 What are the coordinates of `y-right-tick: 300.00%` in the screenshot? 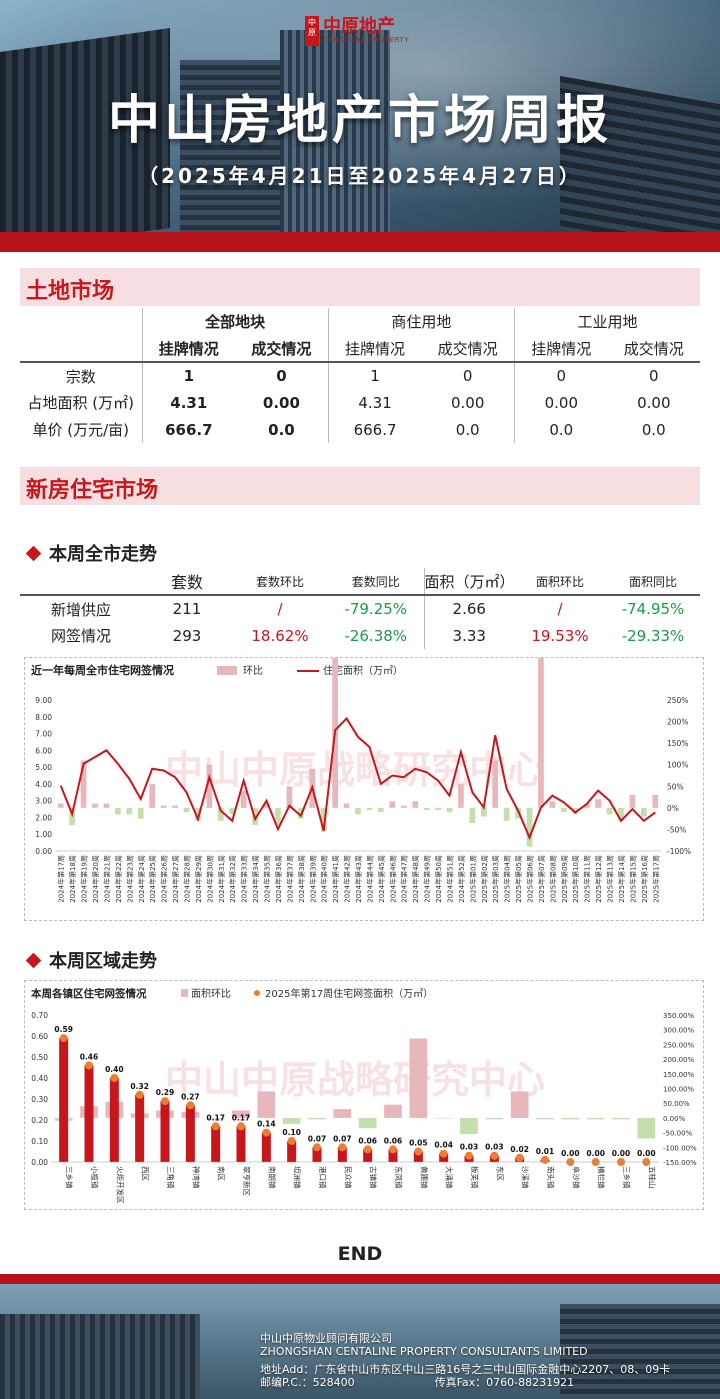 It's located at (678, 1031).